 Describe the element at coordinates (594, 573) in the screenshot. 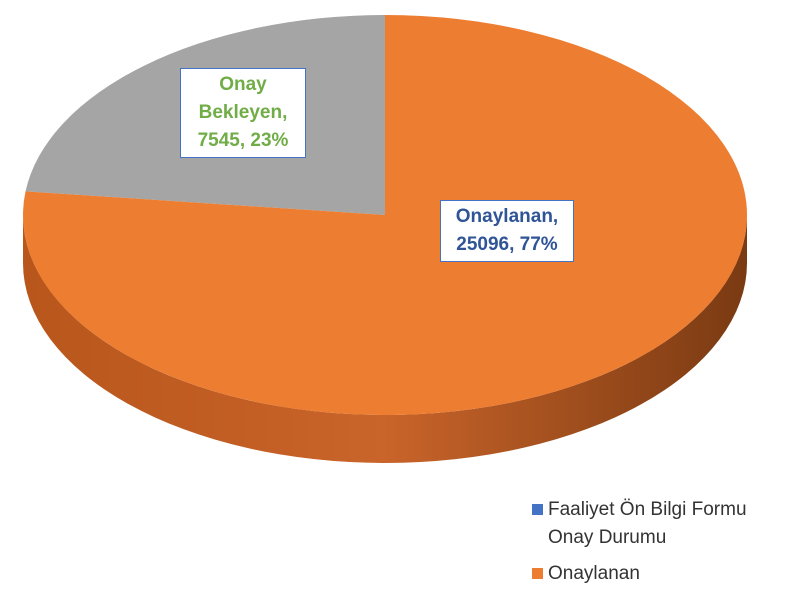

I see `legend-label: Onaylanan` at that location.